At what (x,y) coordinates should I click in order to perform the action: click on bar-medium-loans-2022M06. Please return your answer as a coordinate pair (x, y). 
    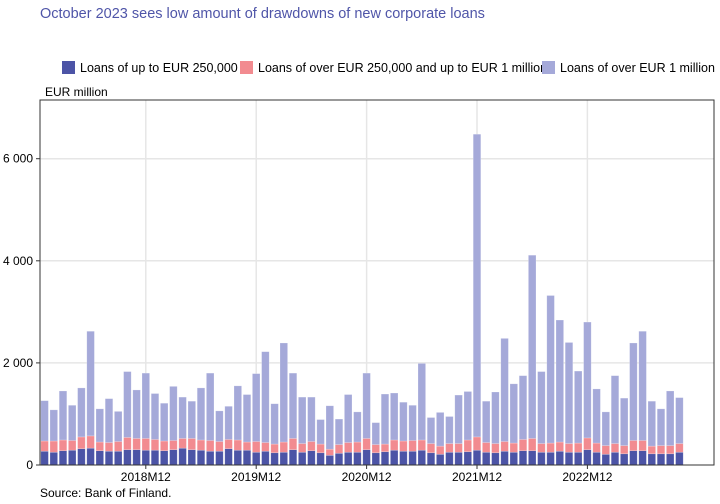
    Looking at the image, I should click on (532, 445).